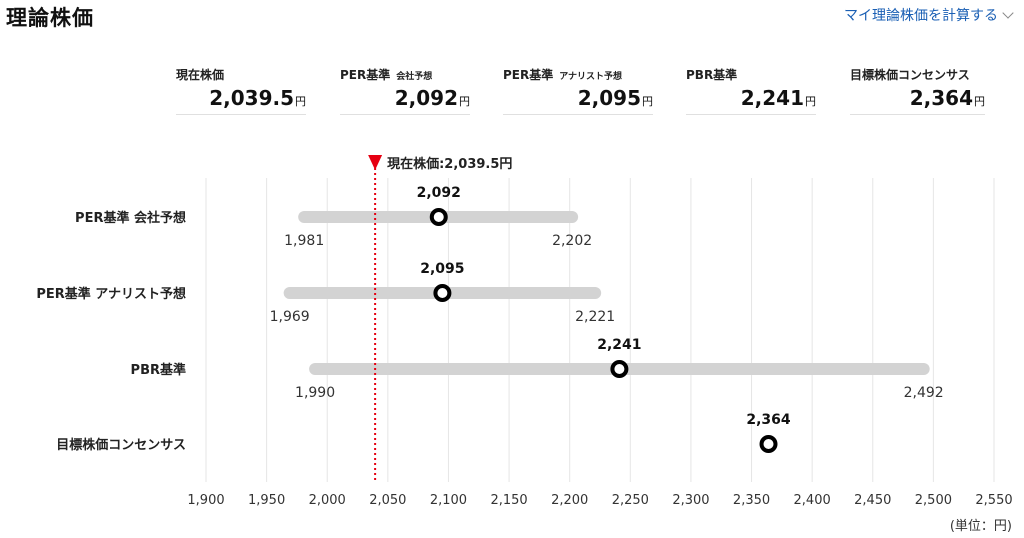 The image size is (1024, 538). Describe the element at coordinates (812, 500) in the screenshot. I see `x-tick-label: 2,400` at that location.